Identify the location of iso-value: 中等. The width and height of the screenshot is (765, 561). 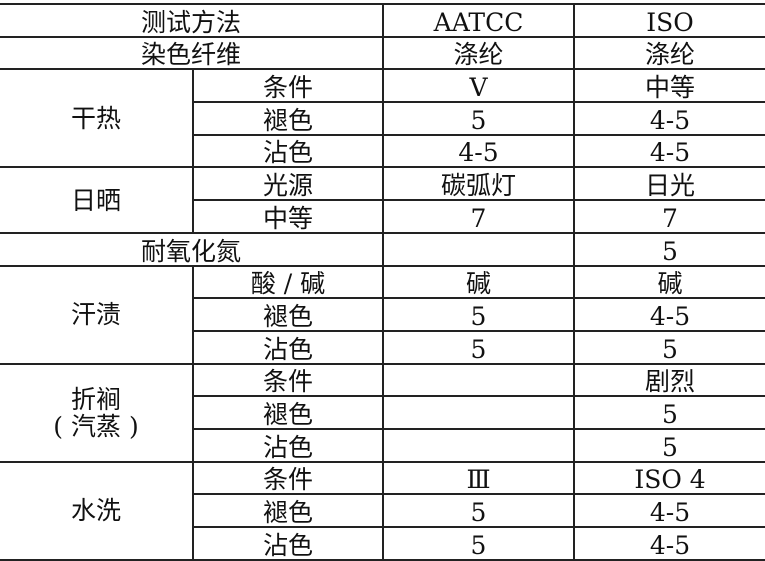
(669, 86).